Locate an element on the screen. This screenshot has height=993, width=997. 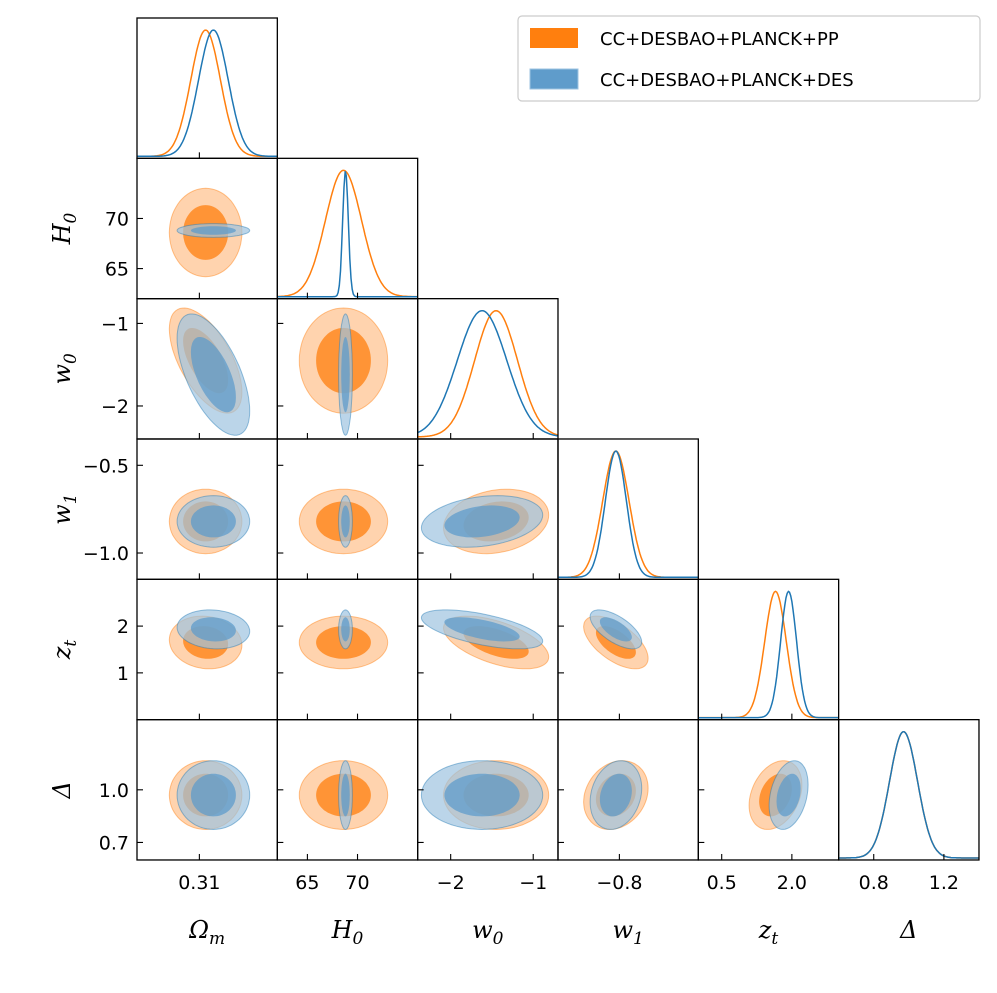
y-tick-label-h0: 65 is located at coordinates (117, 270).